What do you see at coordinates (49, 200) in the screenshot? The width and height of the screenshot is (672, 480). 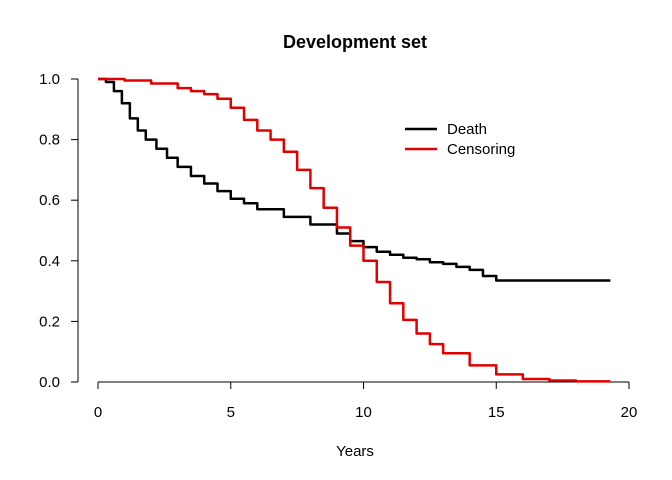 I see `y-tick-label: 0.6` at bounding box center [49, 200].